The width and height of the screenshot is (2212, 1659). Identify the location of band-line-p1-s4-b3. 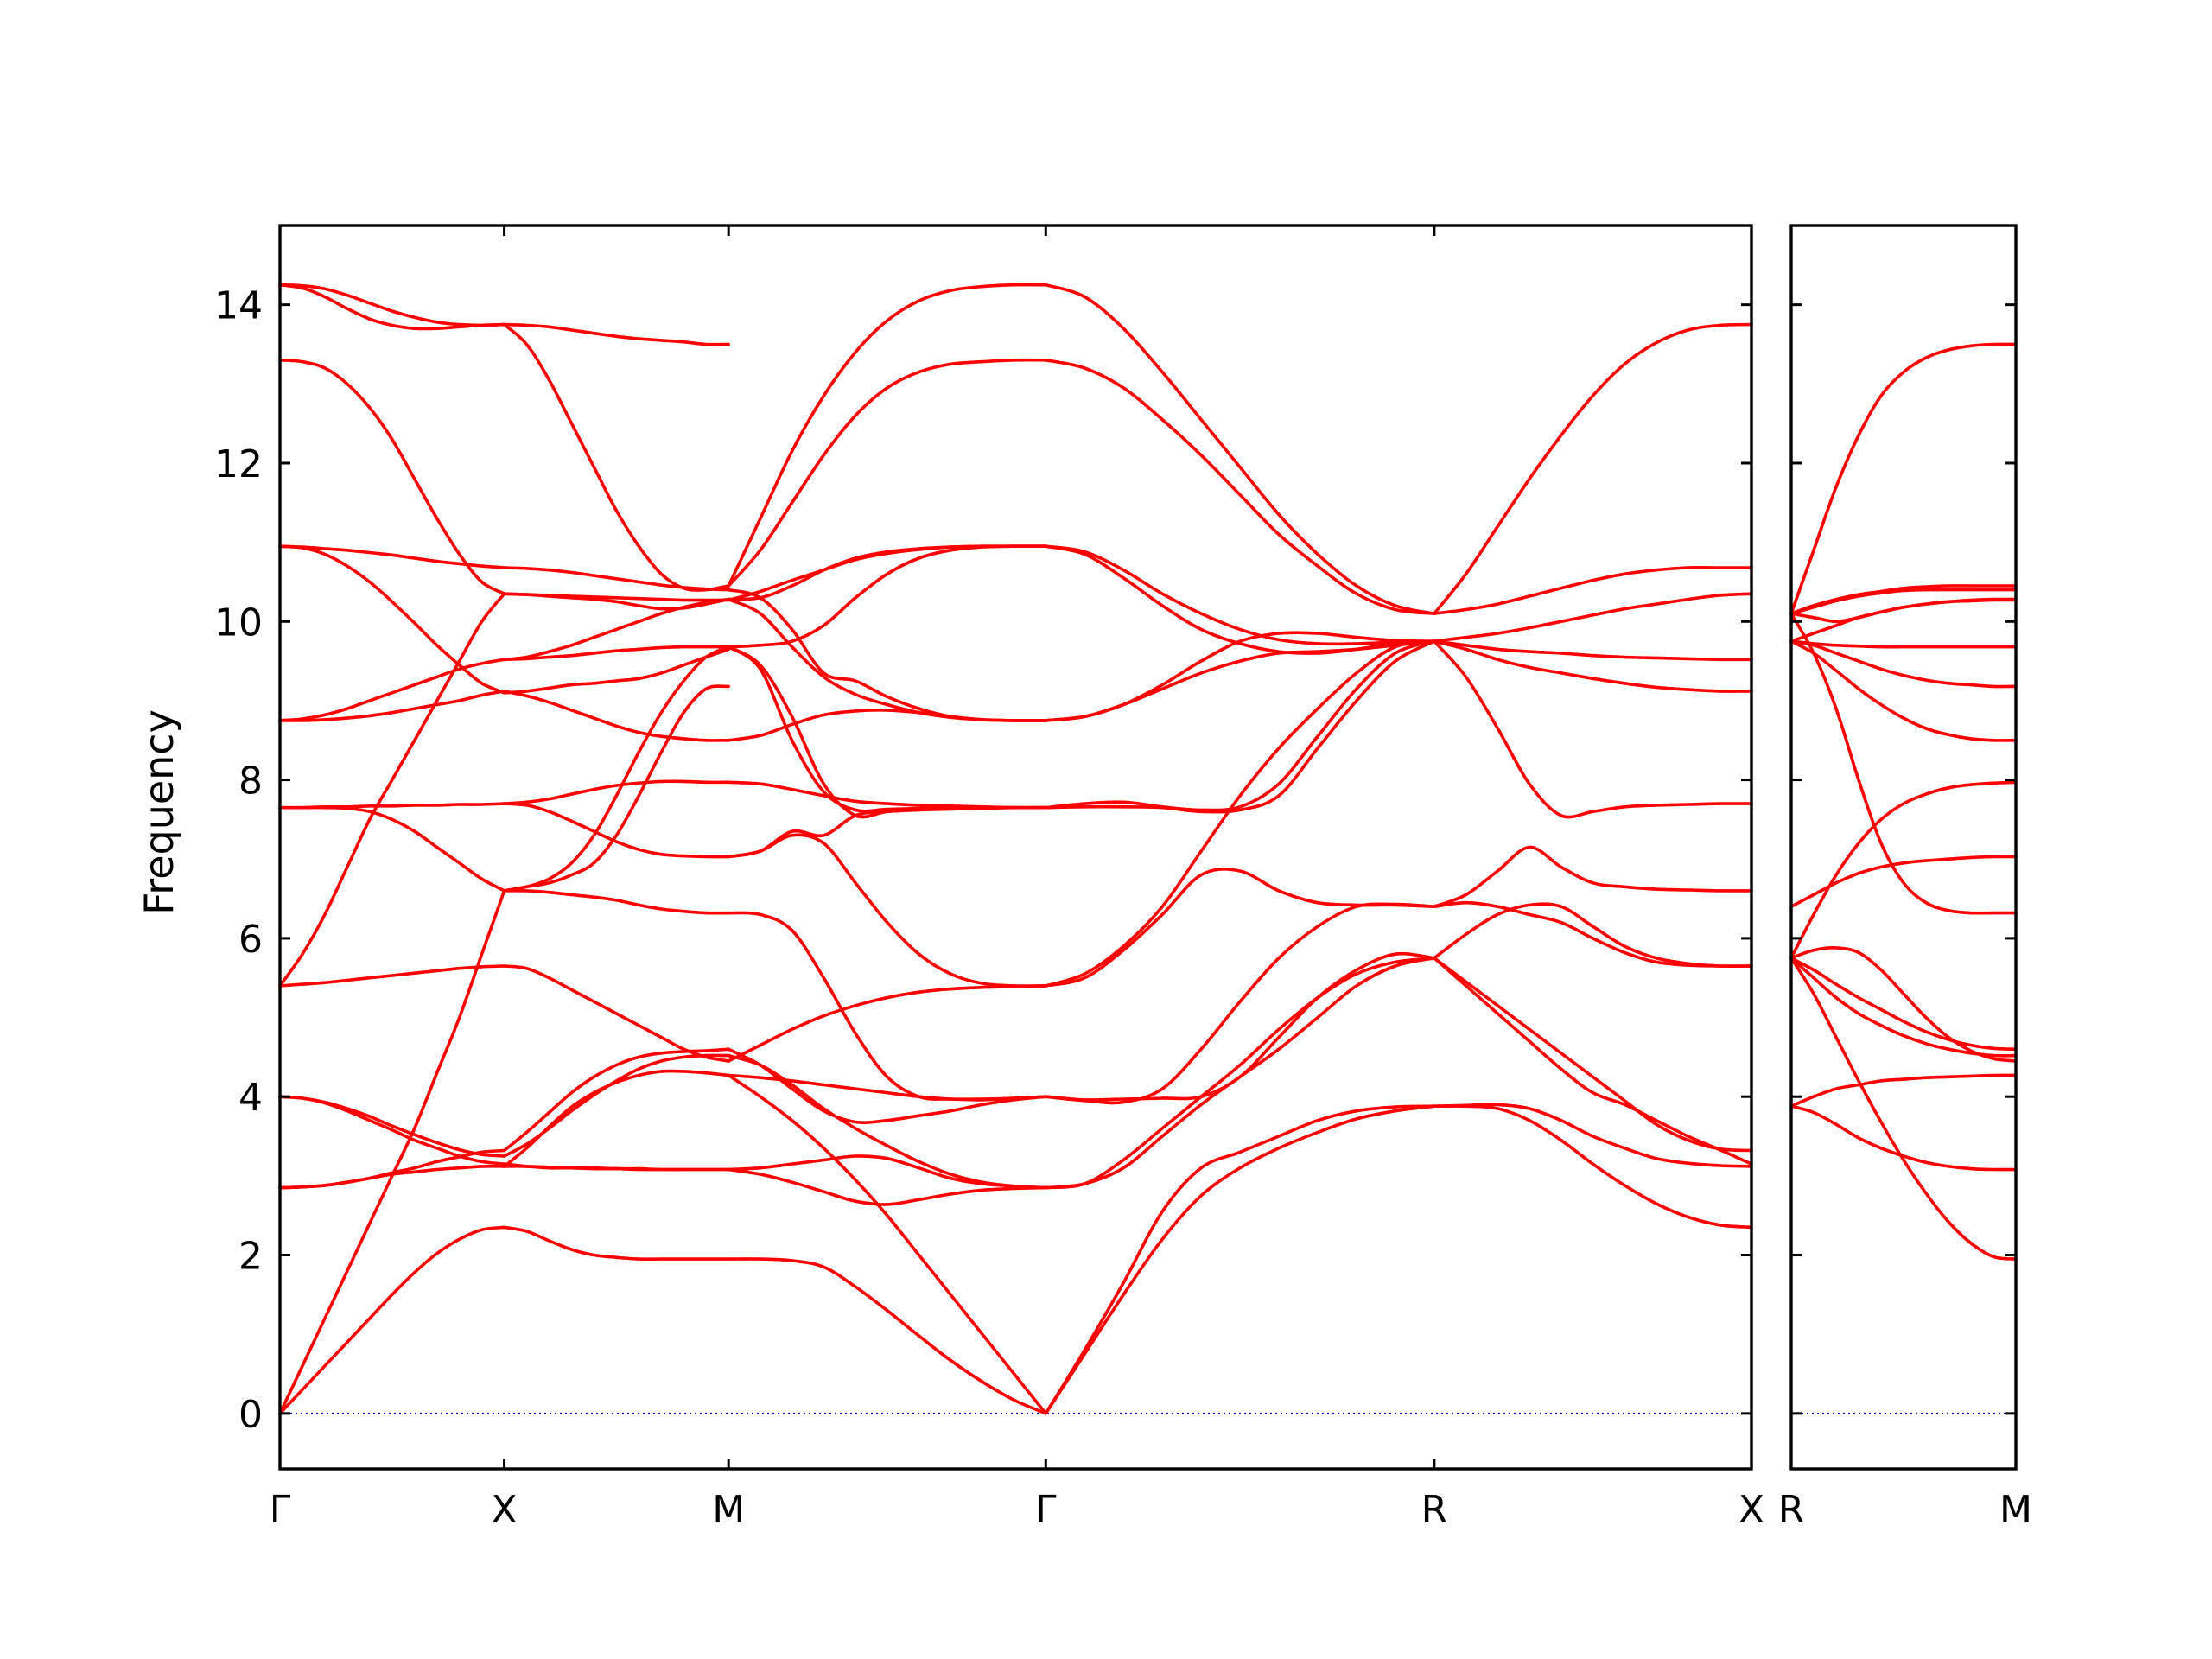
(1240, 1073).